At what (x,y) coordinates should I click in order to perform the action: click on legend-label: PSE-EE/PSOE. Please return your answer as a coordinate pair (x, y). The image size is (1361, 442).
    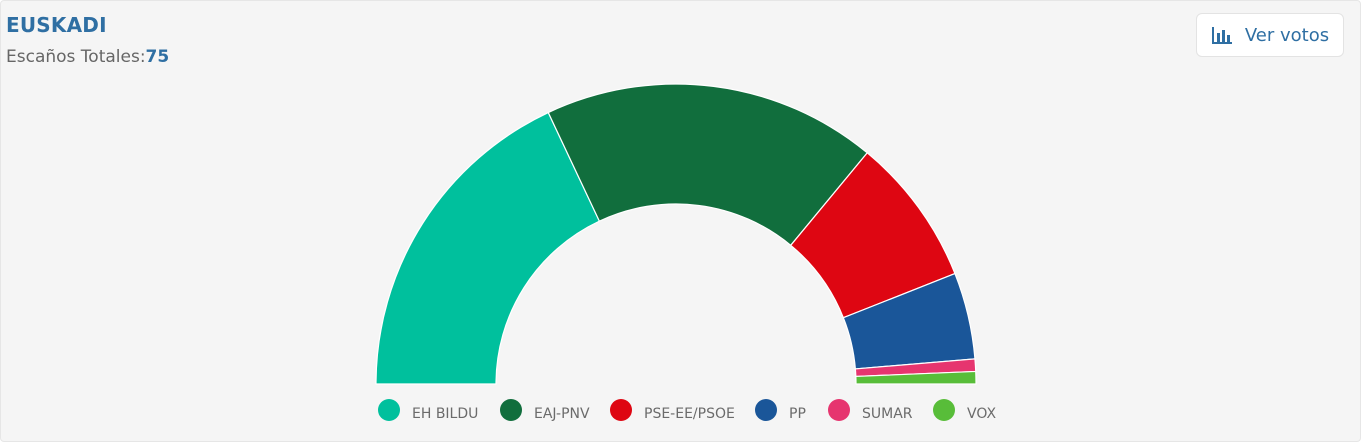
    Looking at the image, I should click on (689, 414).